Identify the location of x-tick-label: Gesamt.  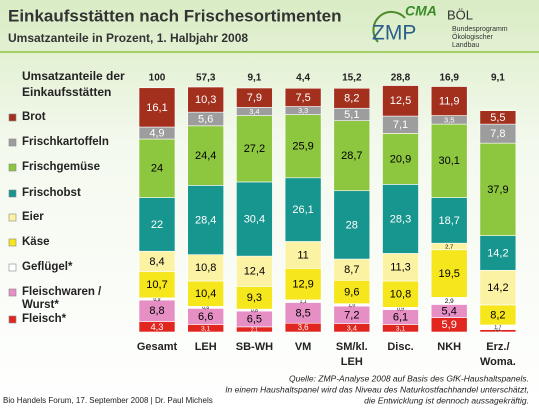
(157, 347).